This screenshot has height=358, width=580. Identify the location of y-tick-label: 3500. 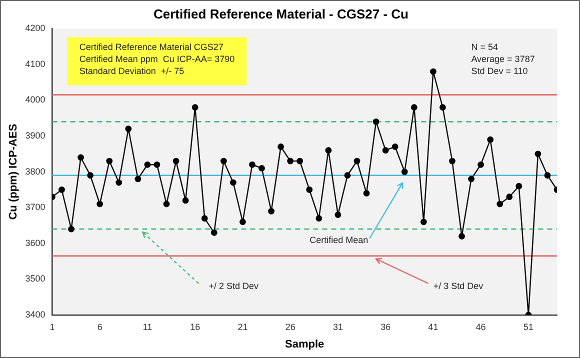
(35, 279).